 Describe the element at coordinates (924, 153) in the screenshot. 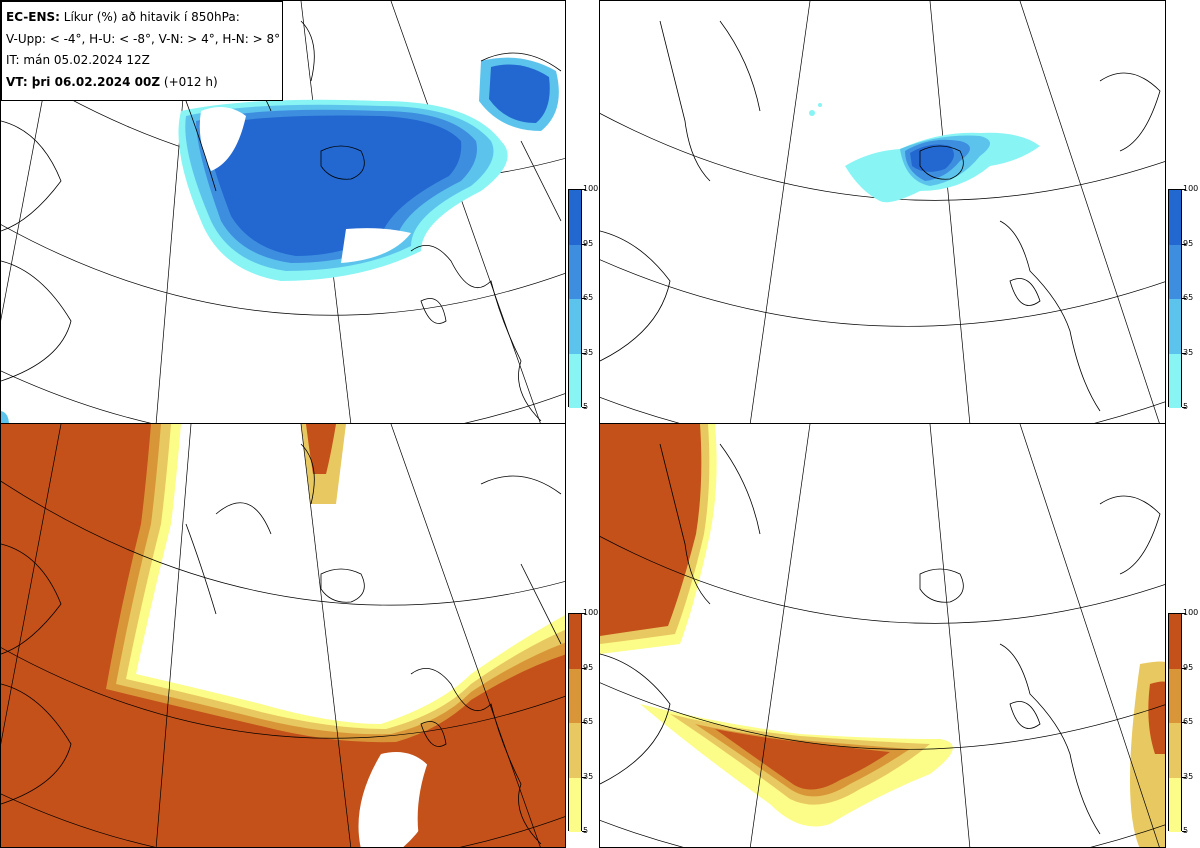

I see `probability-field` at that location.